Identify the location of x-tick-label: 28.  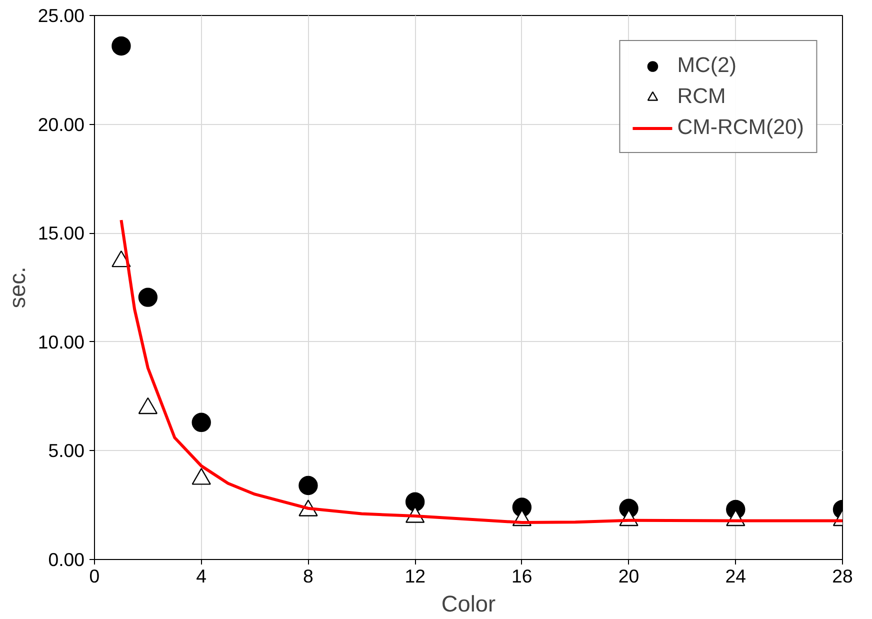
(842, 576).